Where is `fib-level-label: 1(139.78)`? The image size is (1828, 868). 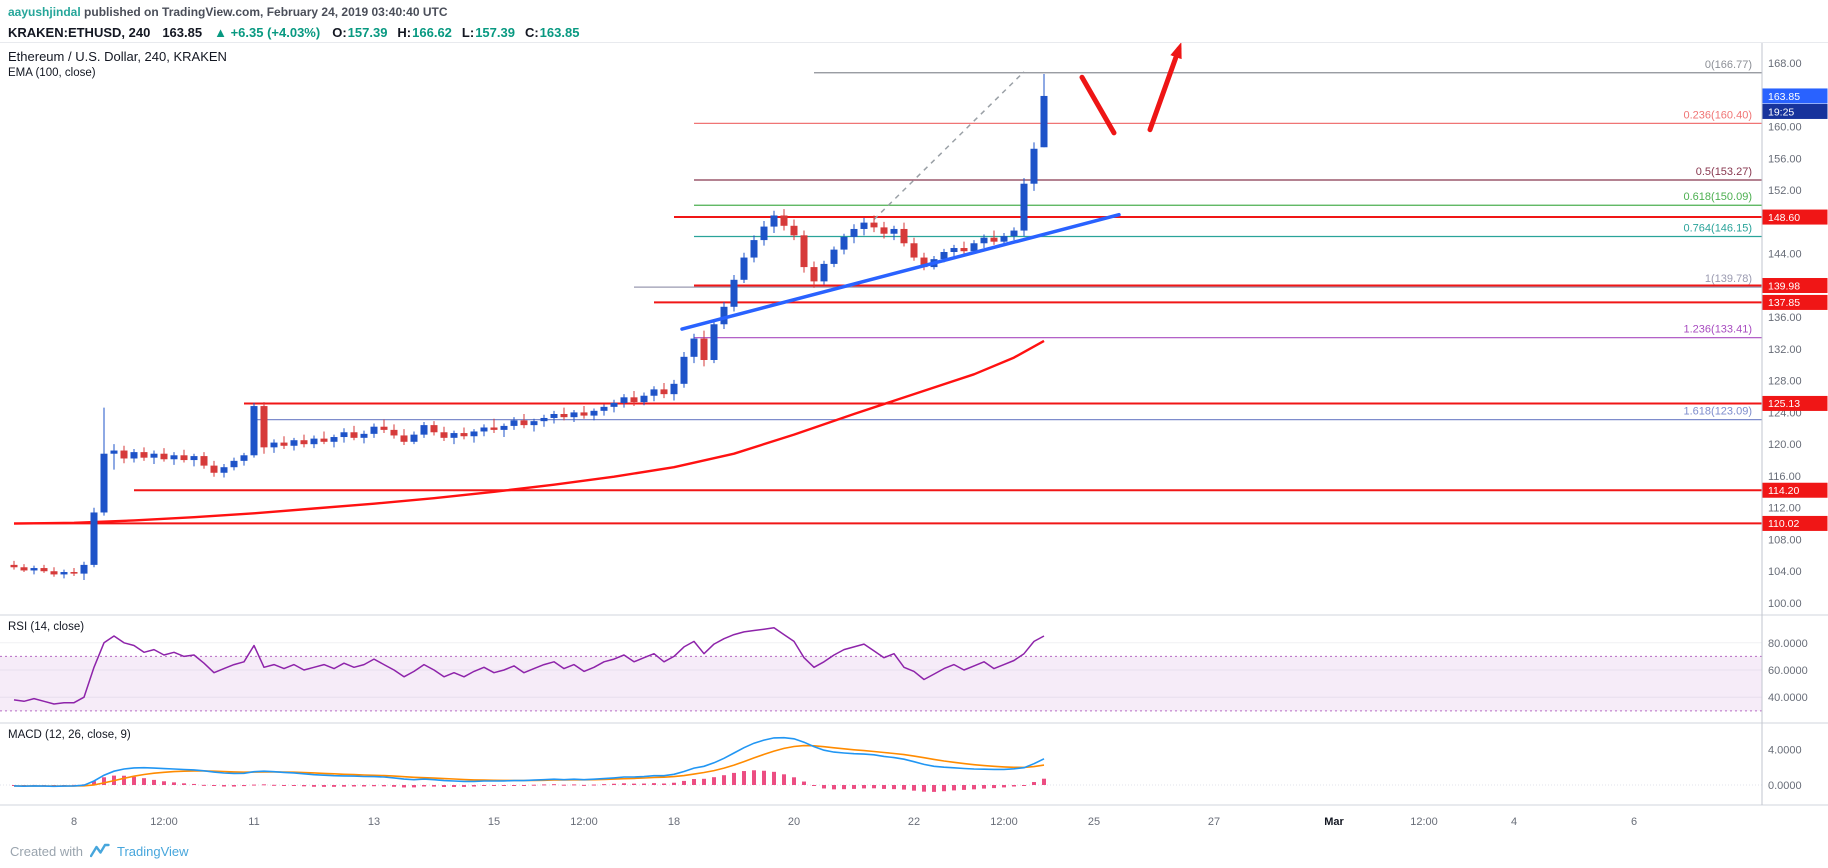 fib-level-label: 1(139.78) is located at coordinates (1728, 279).